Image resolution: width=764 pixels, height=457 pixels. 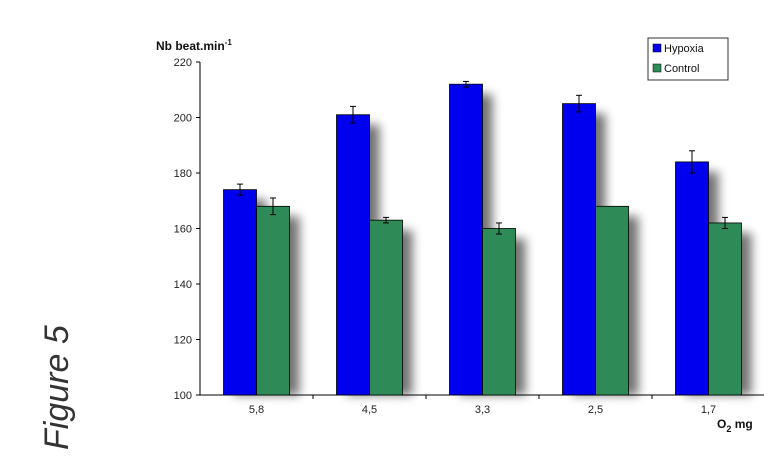 What do you see at coordinates (657, 68) in the screenshot?
I see `legend-swatch-control` at bounding box center [657, 68].